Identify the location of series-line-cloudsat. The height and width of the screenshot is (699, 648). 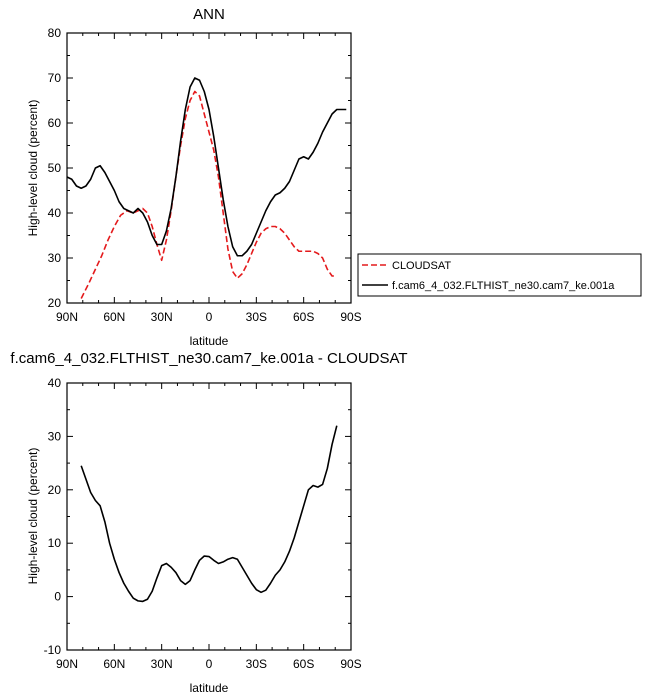
(208, 194).